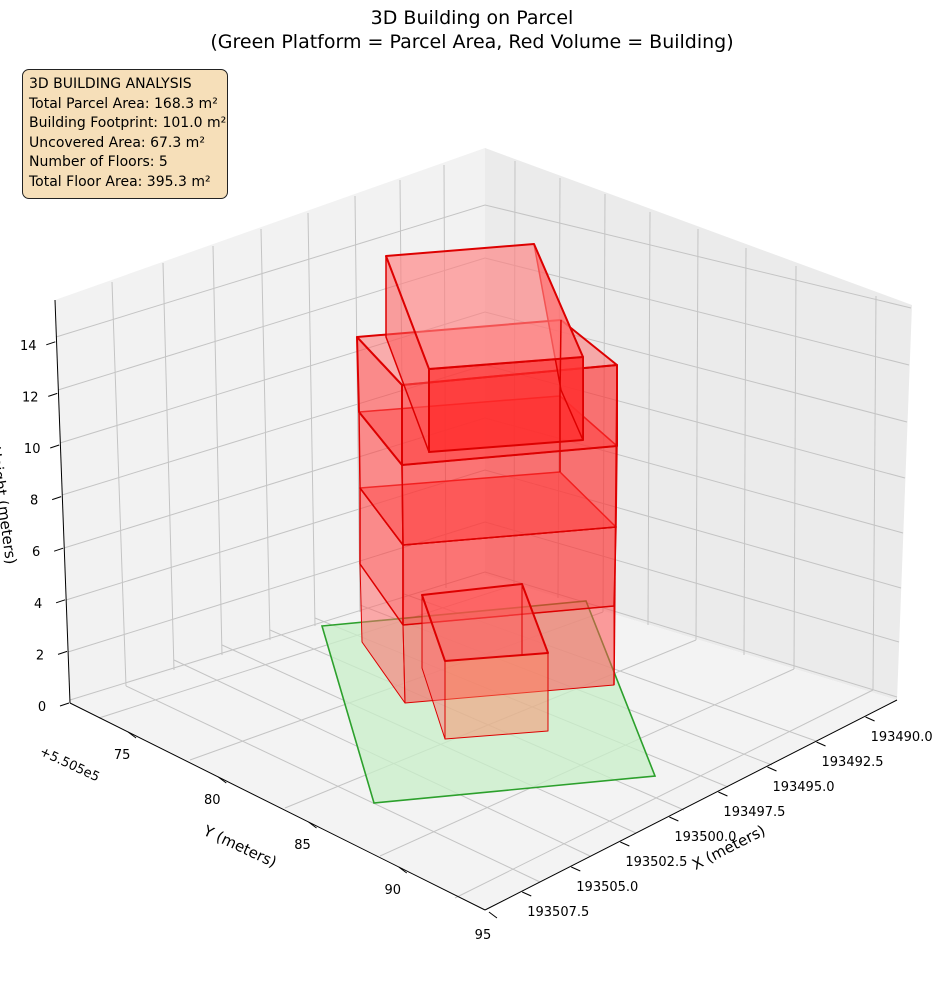 This screenshot has width=944, height=992. Describe the element at coordinates (51, 343) in the screenshot. I see `z-tick-7-mark` at that location.